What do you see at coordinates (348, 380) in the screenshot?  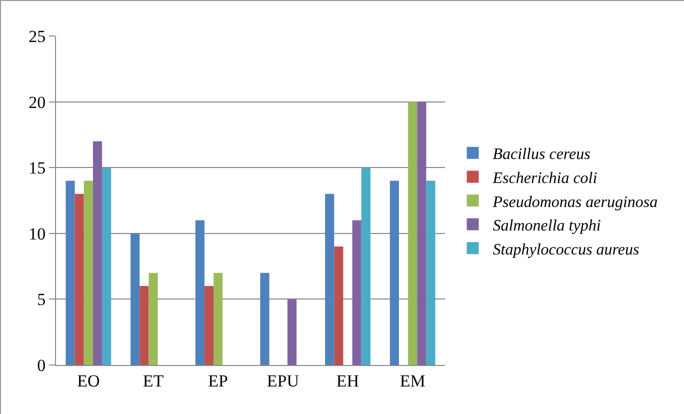 I see `x-tick-label: EH` at bounding box center [348, 380].